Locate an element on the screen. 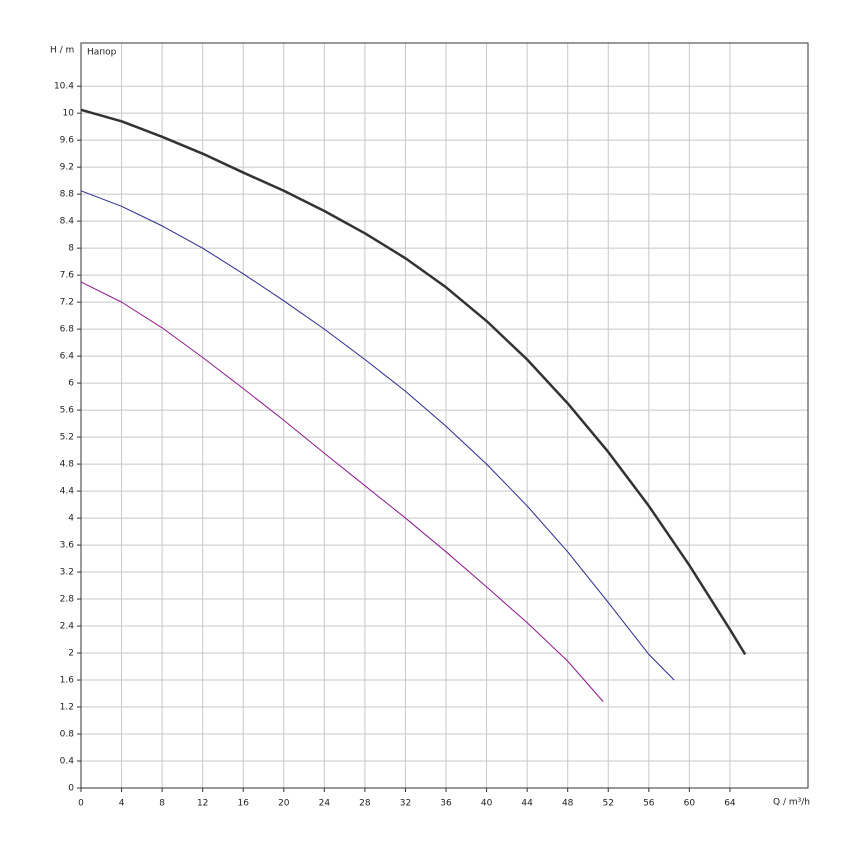  x-tick-label: 32 is located at coordinates (405, 804).